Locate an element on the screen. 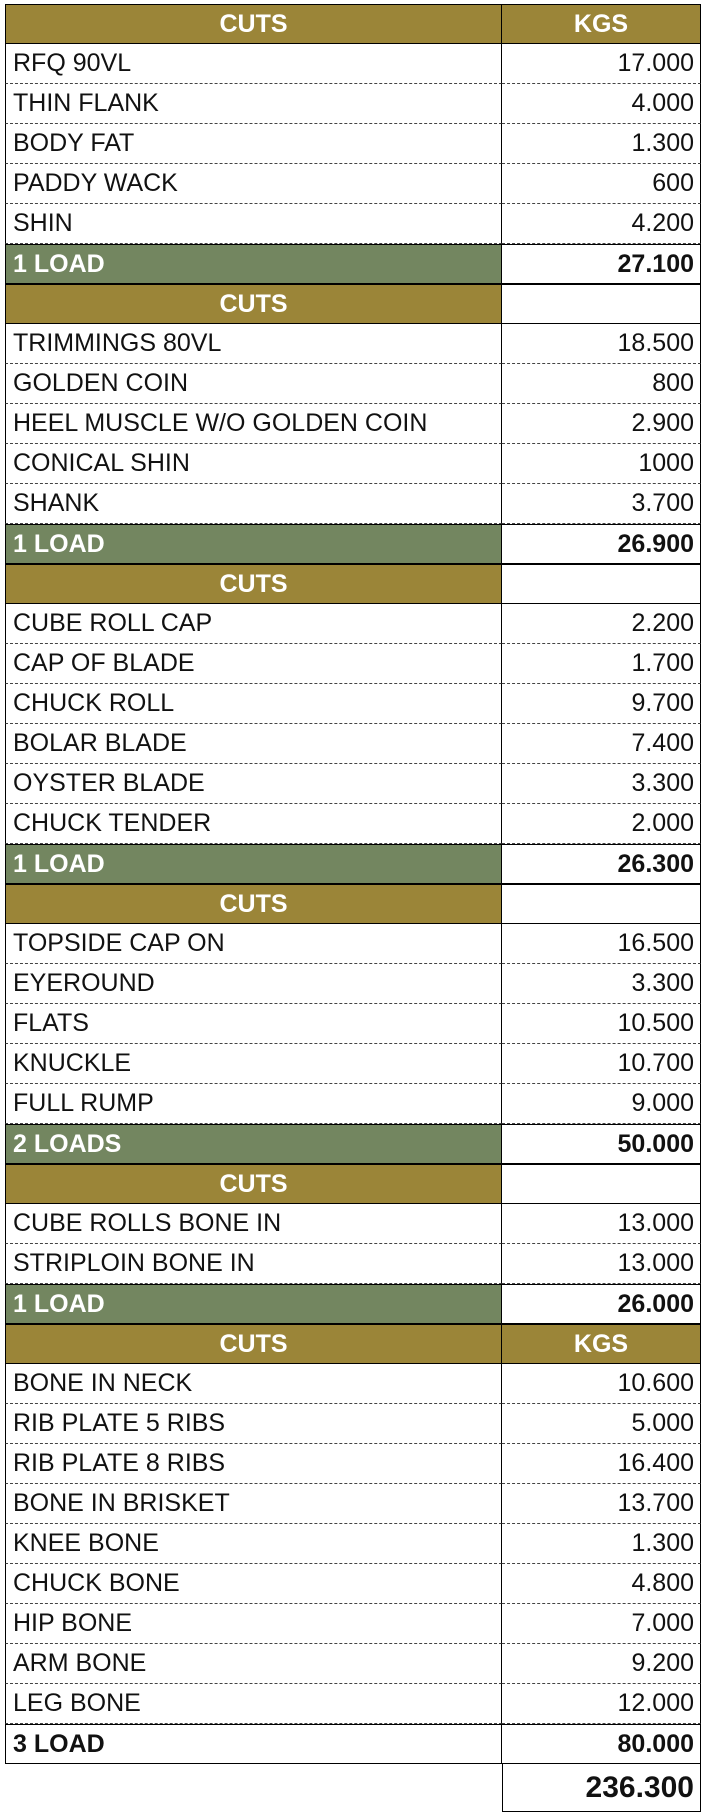  cut-name: CUBE ROLL CAP is located at coordinates (253, 624).